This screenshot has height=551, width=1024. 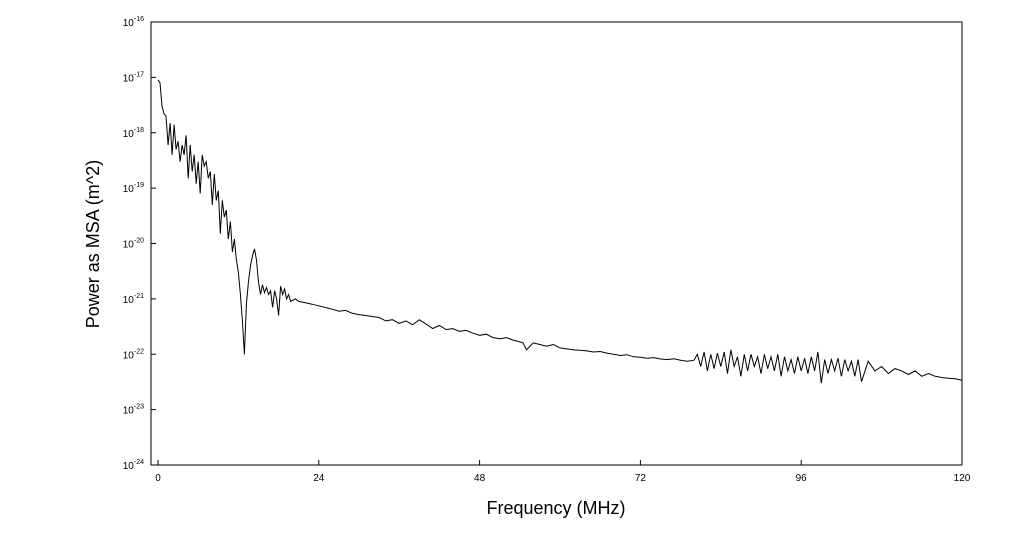 I want to click on x-tick-label: 48, so click(x=480, y=478).